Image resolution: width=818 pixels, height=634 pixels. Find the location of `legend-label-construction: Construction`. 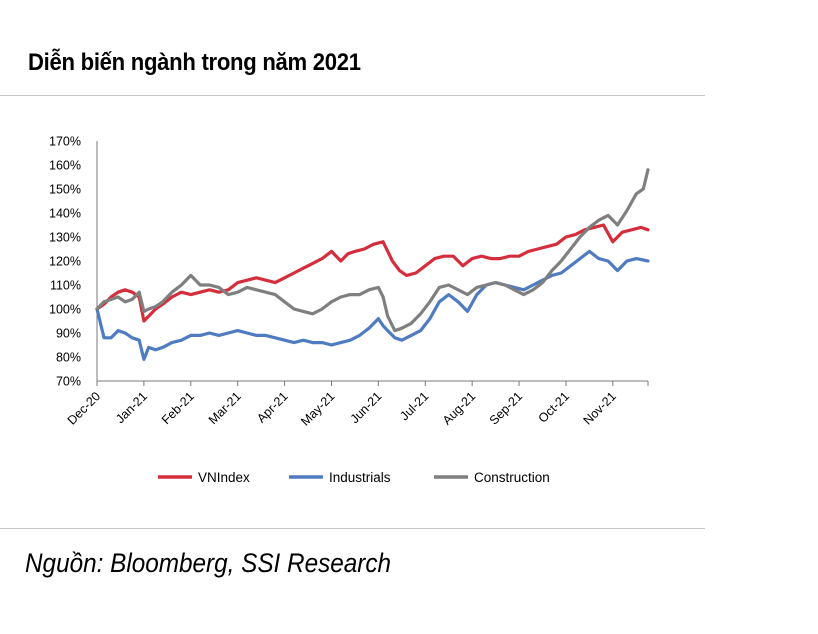

legend-label-construction: Construction is located at coordinates (512, 477).